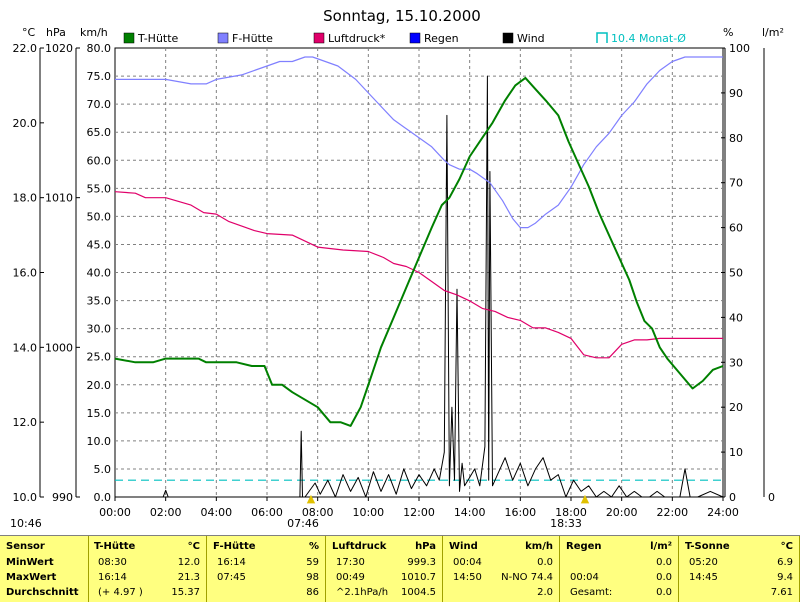  What do you see at coordinates (99, 132) in the screenshot?
I see `wind-tick-label: 65.0` at bounding box center [99, 132].